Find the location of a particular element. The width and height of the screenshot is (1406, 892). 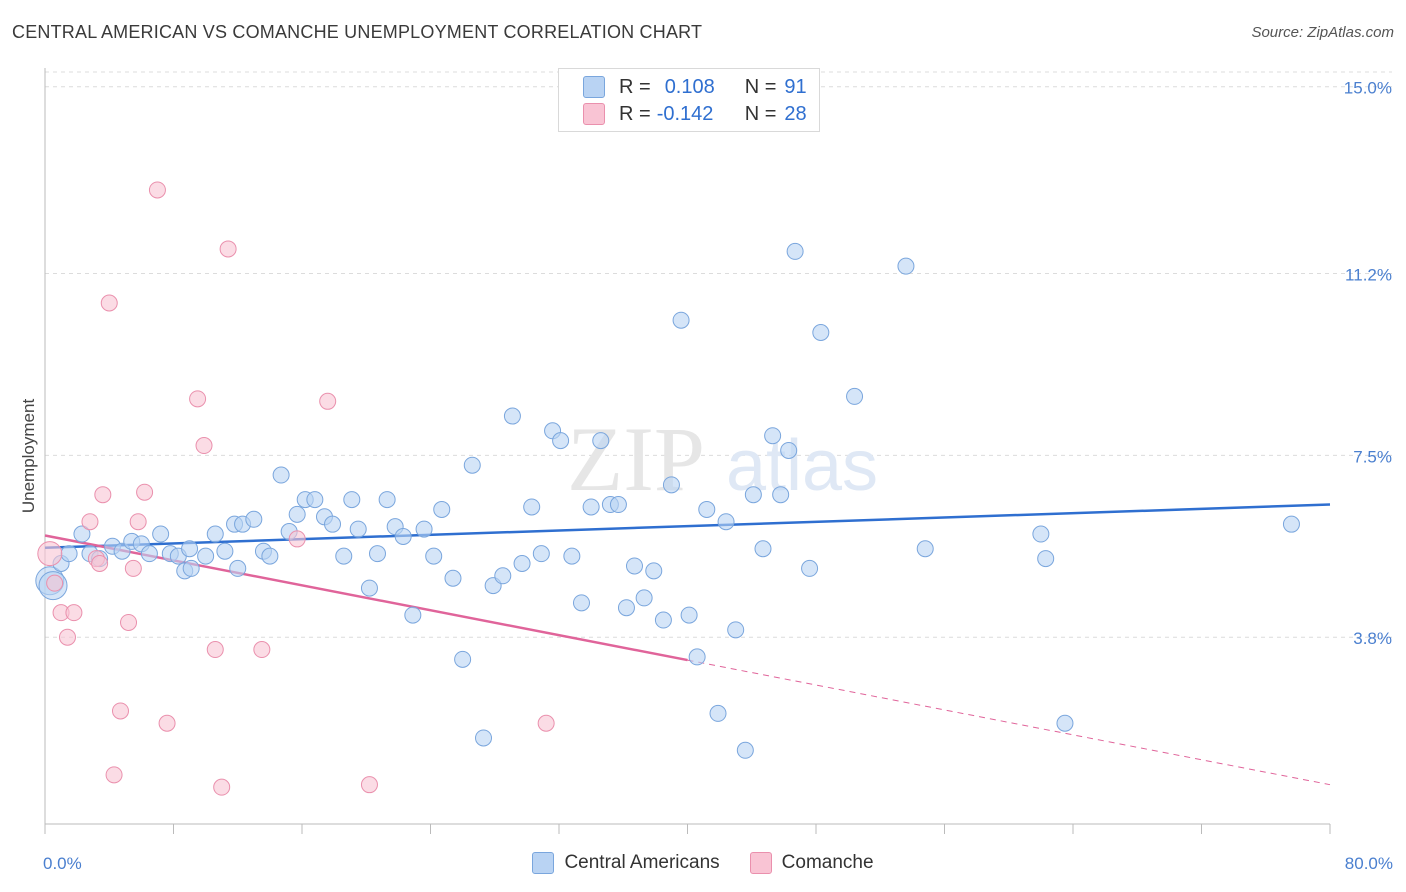

legend-row-central-americans: R = 0.108 N = 91 is located at coordinates (695, 87).